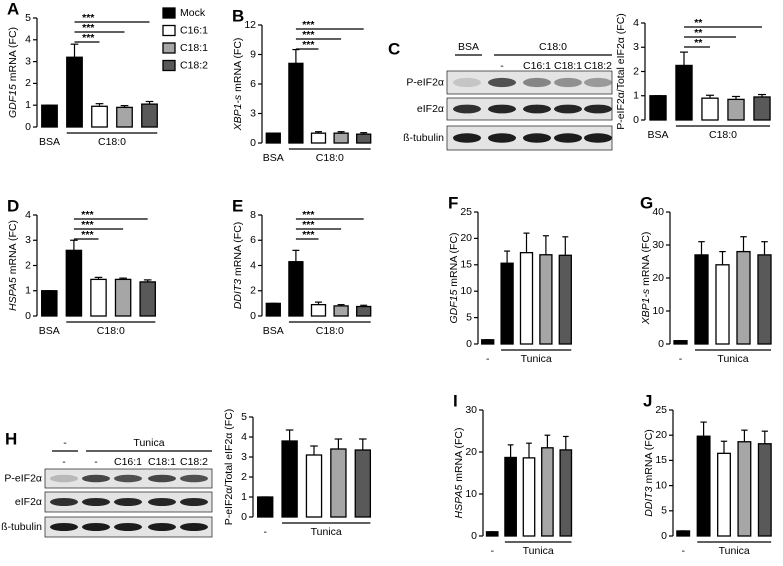  I want to click on lane-label: -, so click(96, 462).